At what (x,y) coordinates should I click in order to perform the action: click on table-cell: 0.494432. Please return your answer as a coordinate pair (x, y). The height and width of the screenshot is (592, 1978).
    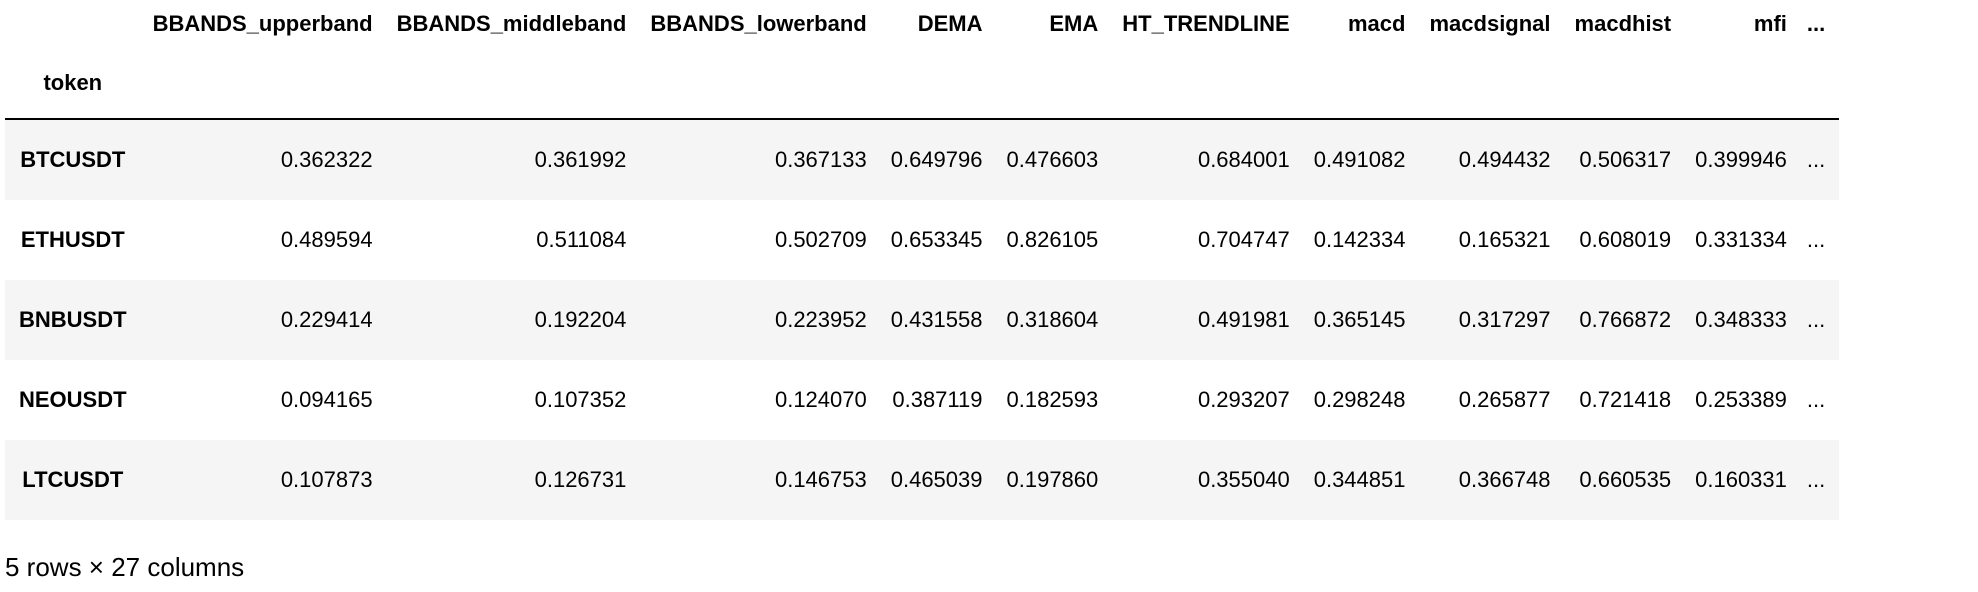
    Looking at the image, I should click on (1504, 159).